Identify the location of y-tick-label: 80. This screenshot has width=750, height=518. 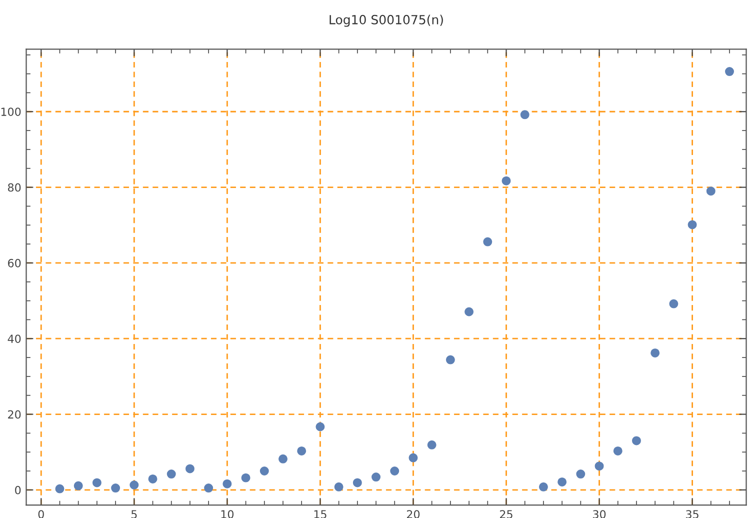
(14, 187).